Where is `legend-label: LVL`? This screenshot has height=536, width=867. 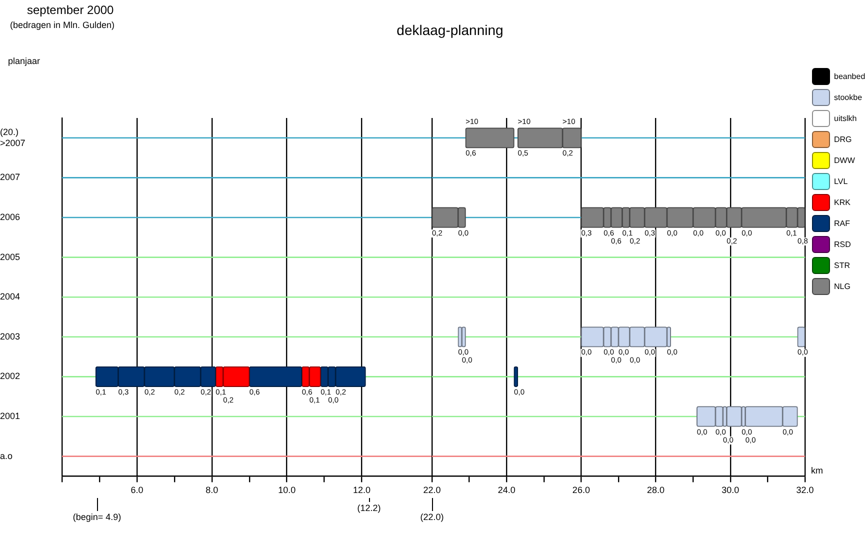
legend-label: LVL is located at coordinates (841, 181).